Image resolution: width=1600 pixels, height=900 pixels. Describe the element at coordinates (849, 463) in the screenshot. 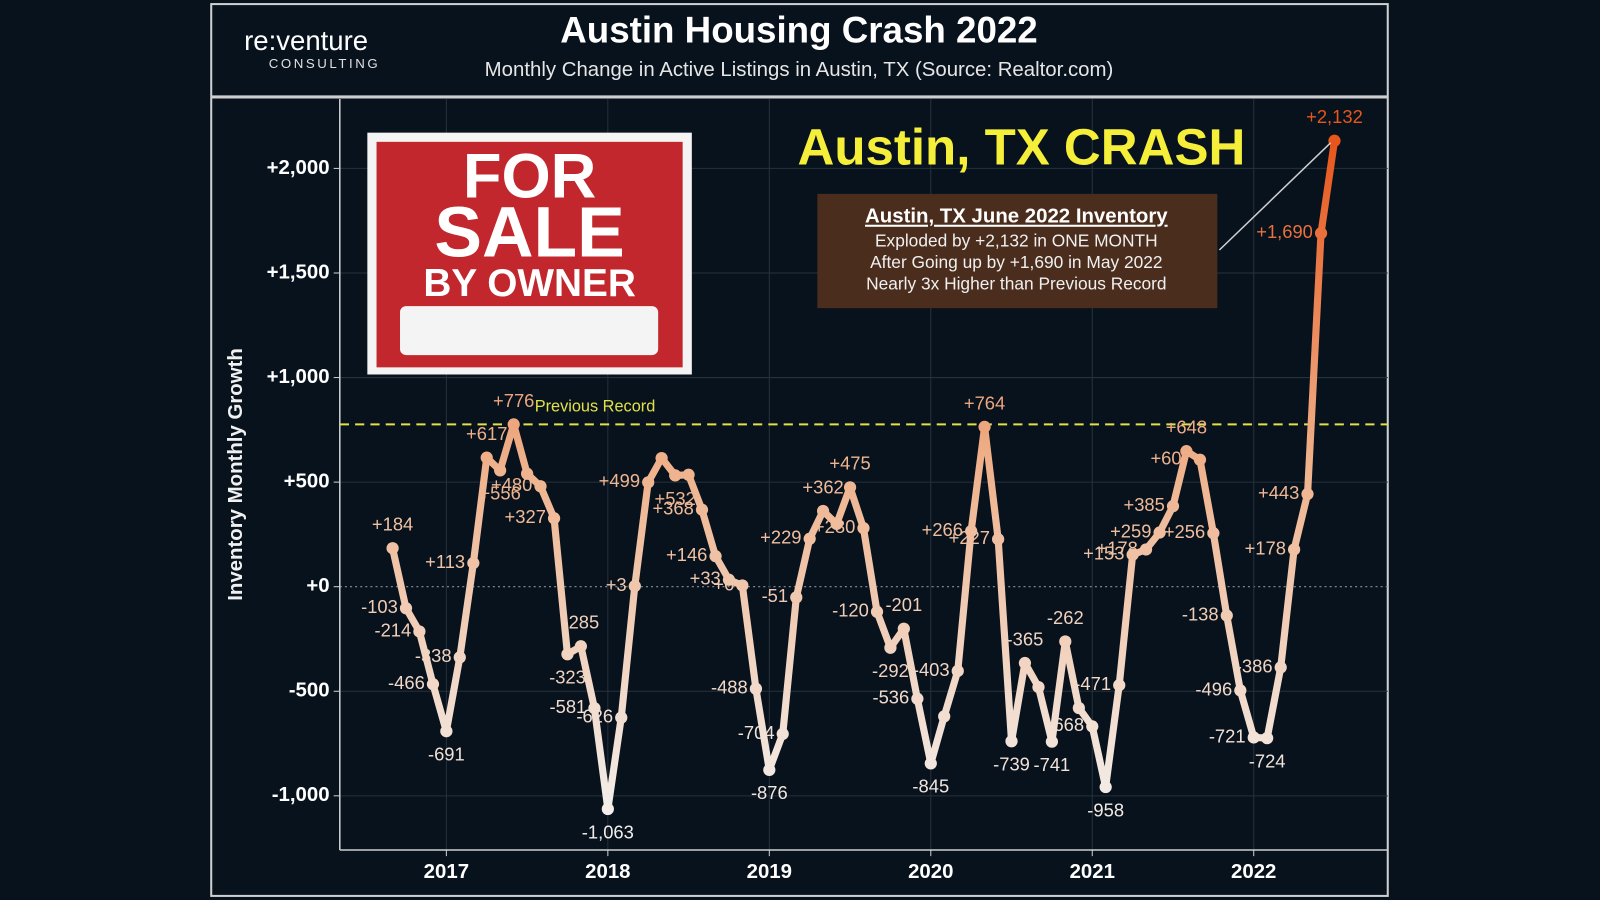

I see `data-label: +475` at that location.